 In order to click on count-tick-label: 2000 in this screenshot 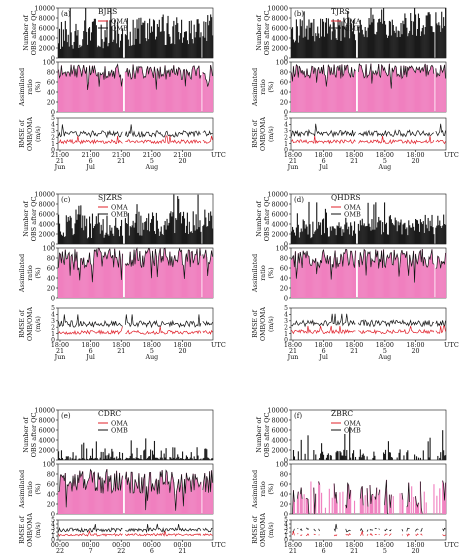, I will do `click(46, 49)`.